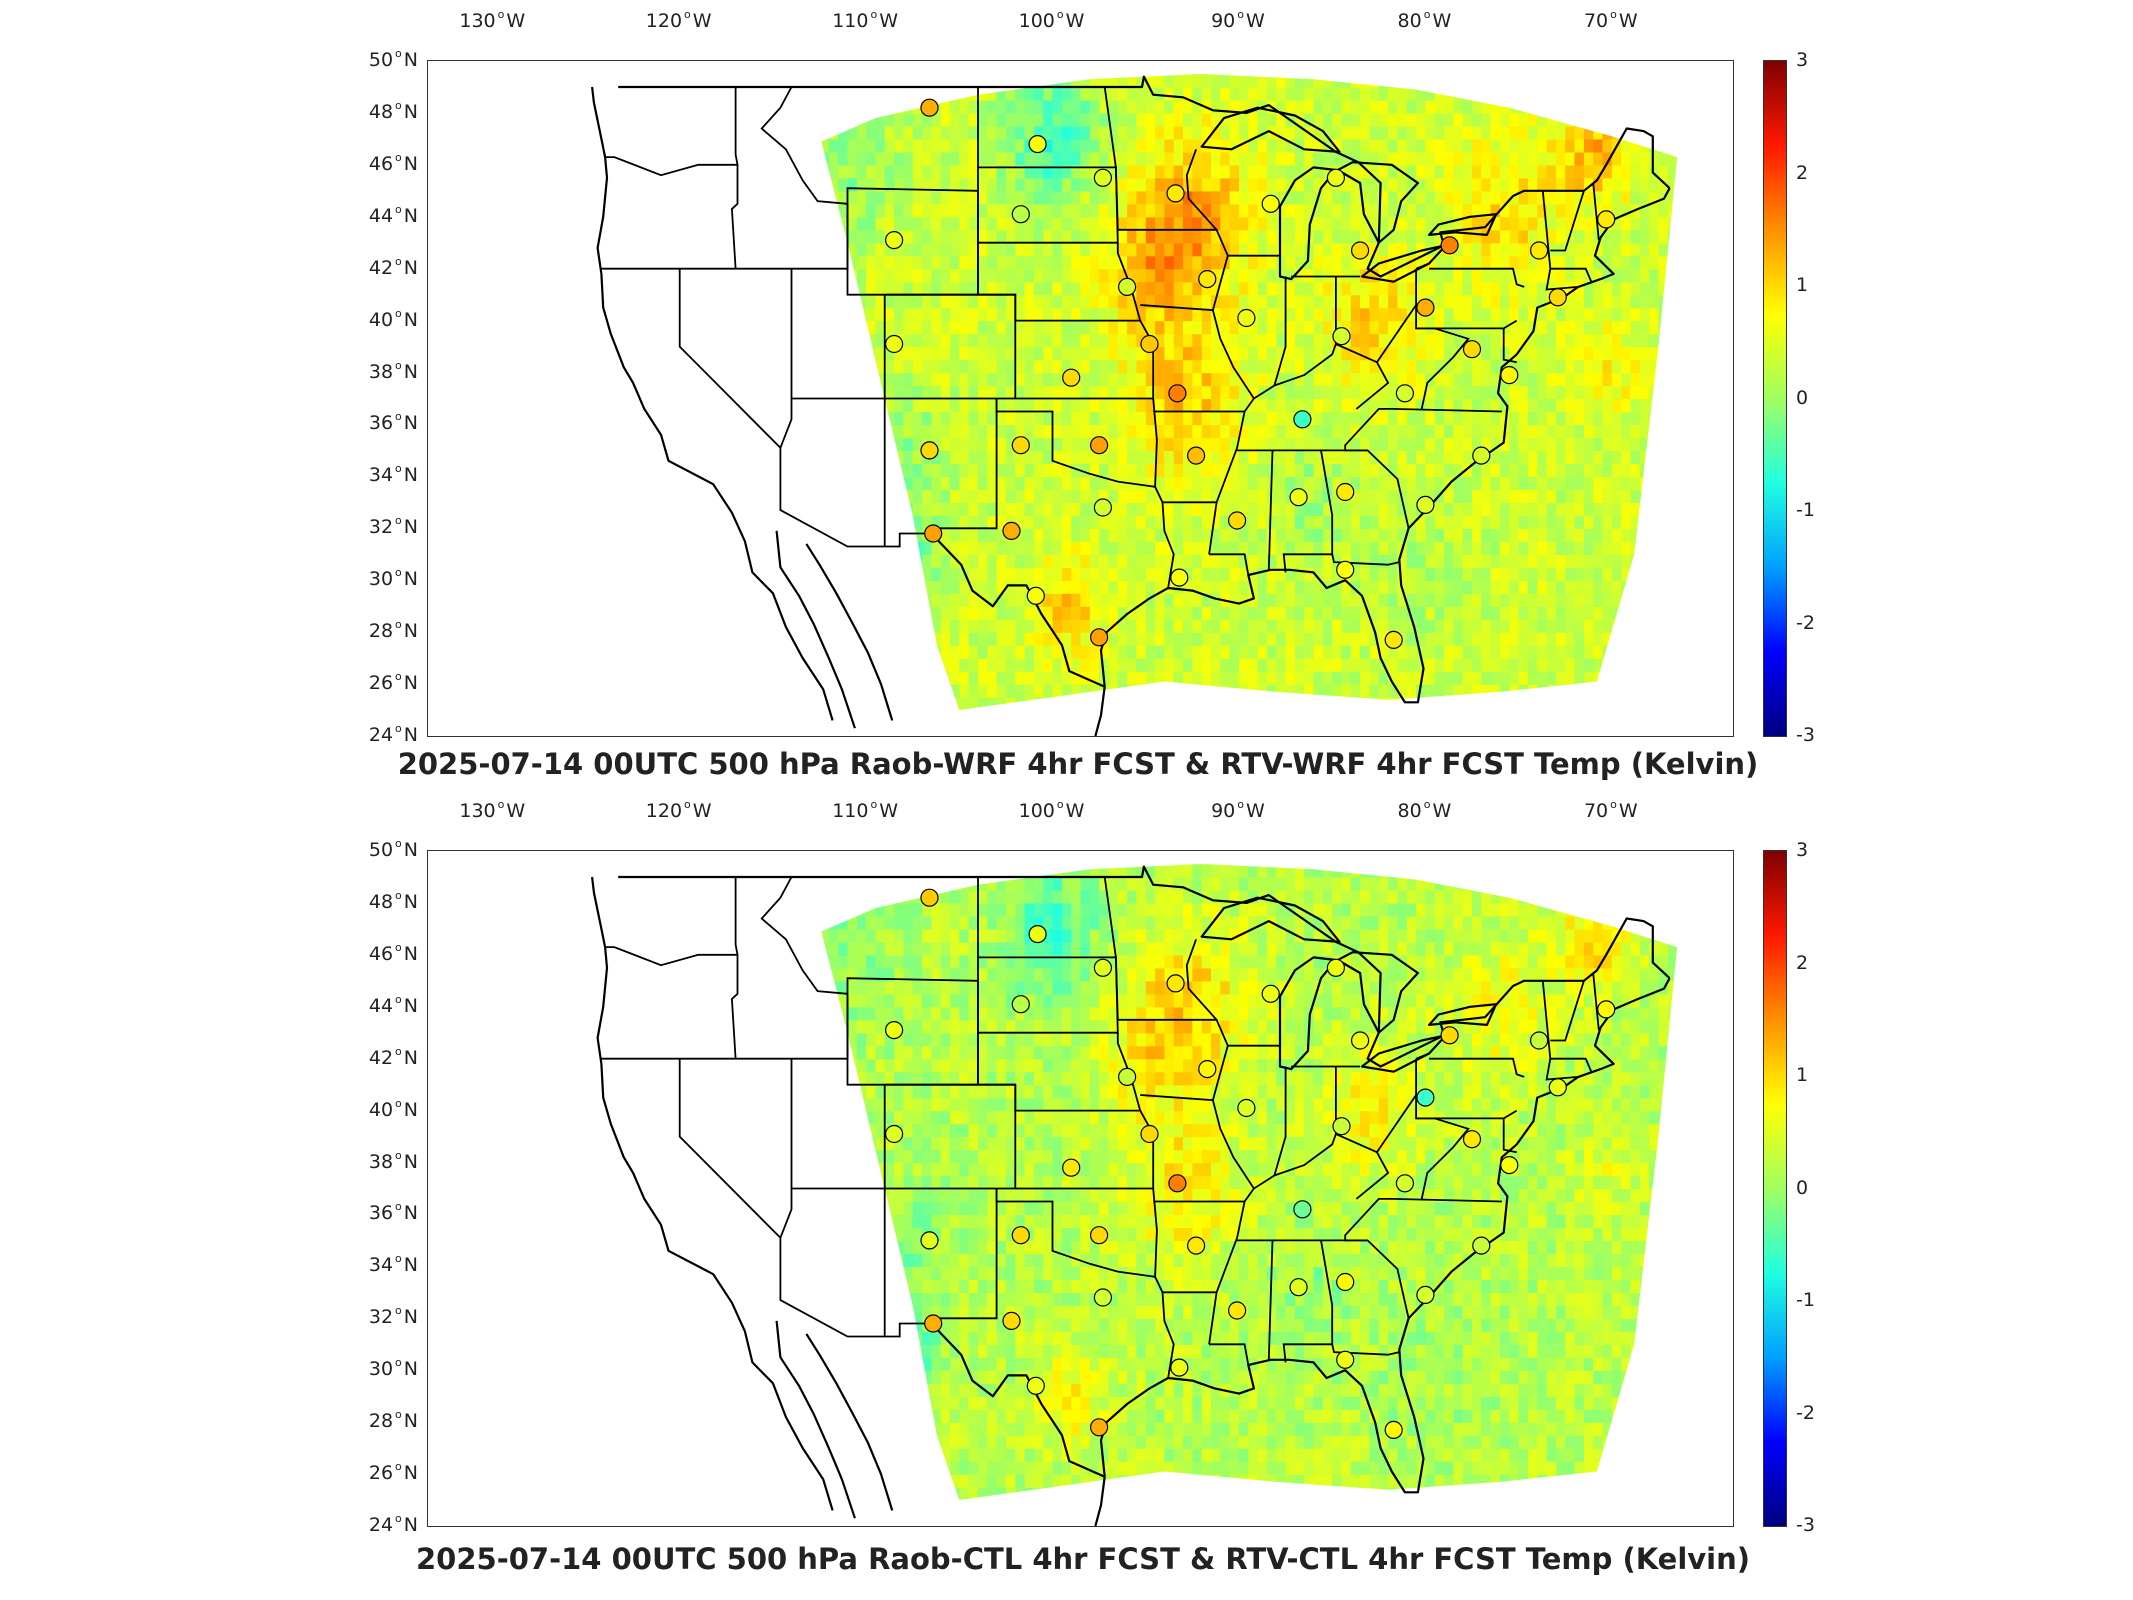  Describe the element at coordinates (678, 810) in the screenshot. I see `longitude-tick-label: 120 o W` at that location.